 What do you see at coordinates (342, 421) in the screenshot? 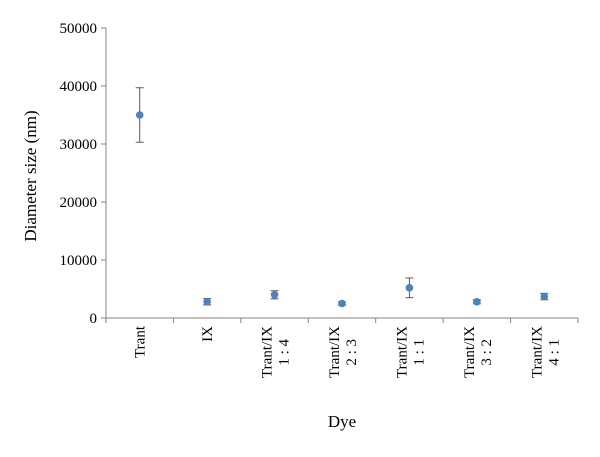
I see `x-axis-label: Dye` at bounding box center [342, 421].